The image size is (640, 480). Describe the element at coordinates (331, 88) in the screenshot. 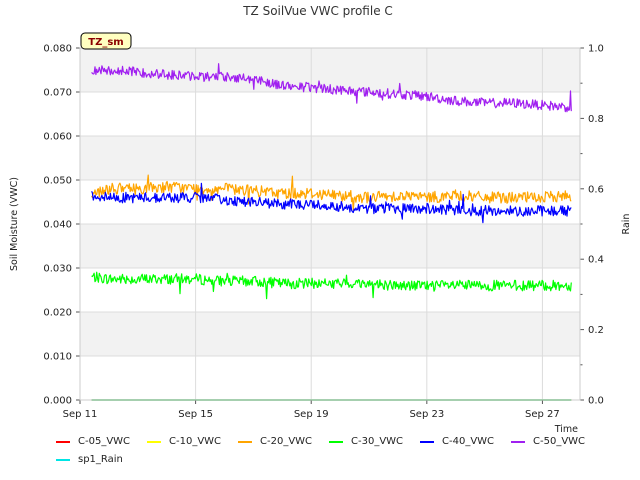

I see `series-line-c-50-vwc` at that location.